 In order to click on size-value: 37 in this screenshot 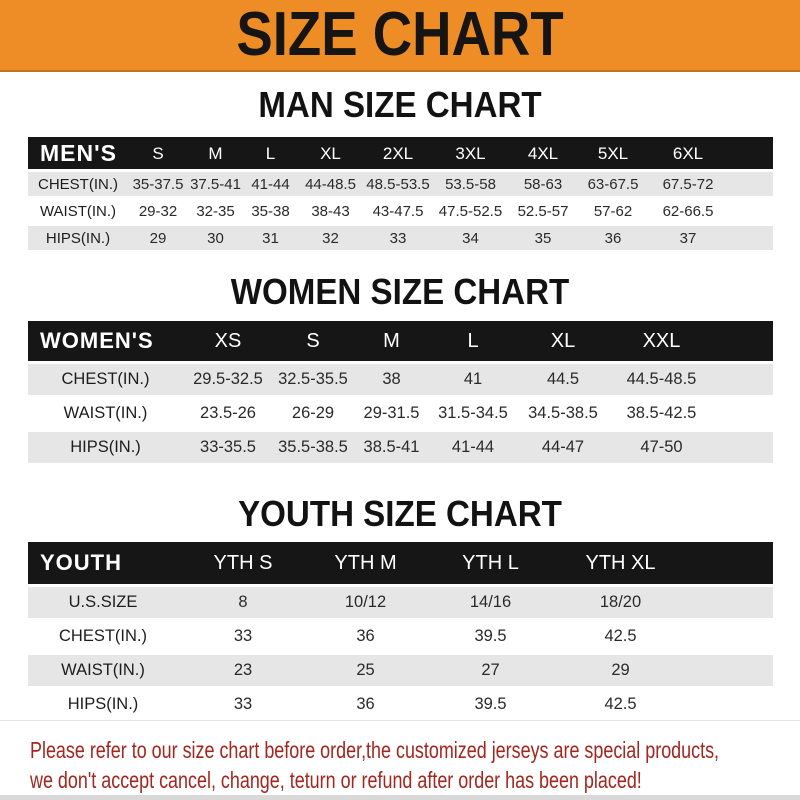, I will do `click(688, 238)`.